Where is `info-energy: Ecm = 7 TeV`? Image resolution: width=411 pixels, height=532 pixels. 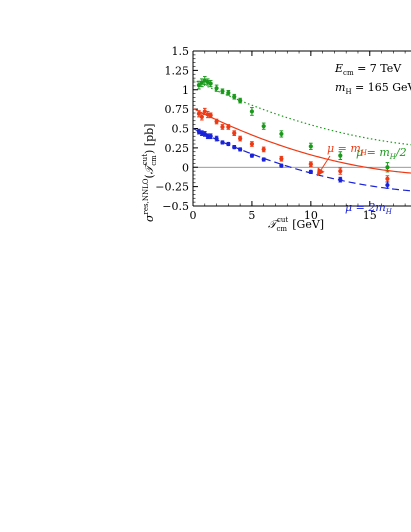 info-energy: Ecm = 7 TeV is located at coordinates (368, 69).